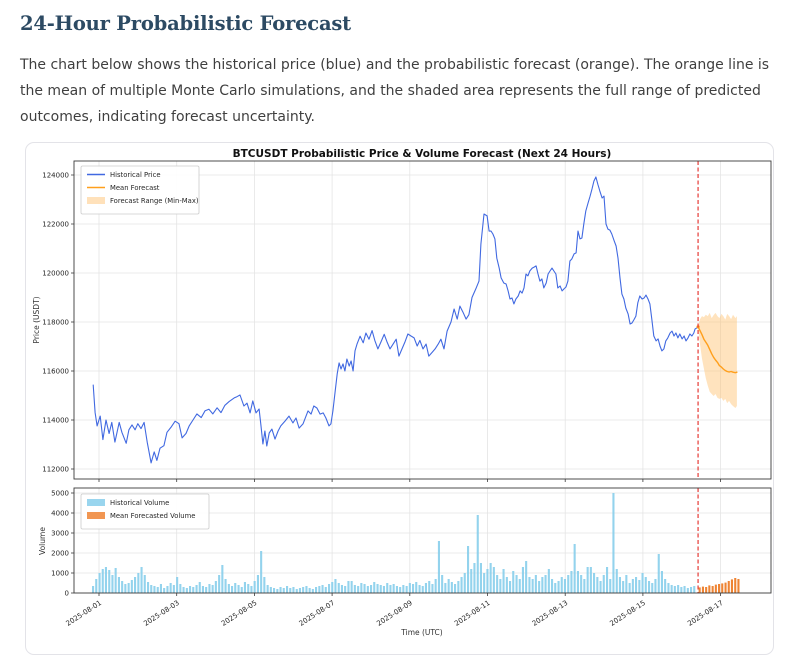 This screenshot has width=800, height=667. I want to click on price-axis-label: Price (USDT), so click(36, 319).